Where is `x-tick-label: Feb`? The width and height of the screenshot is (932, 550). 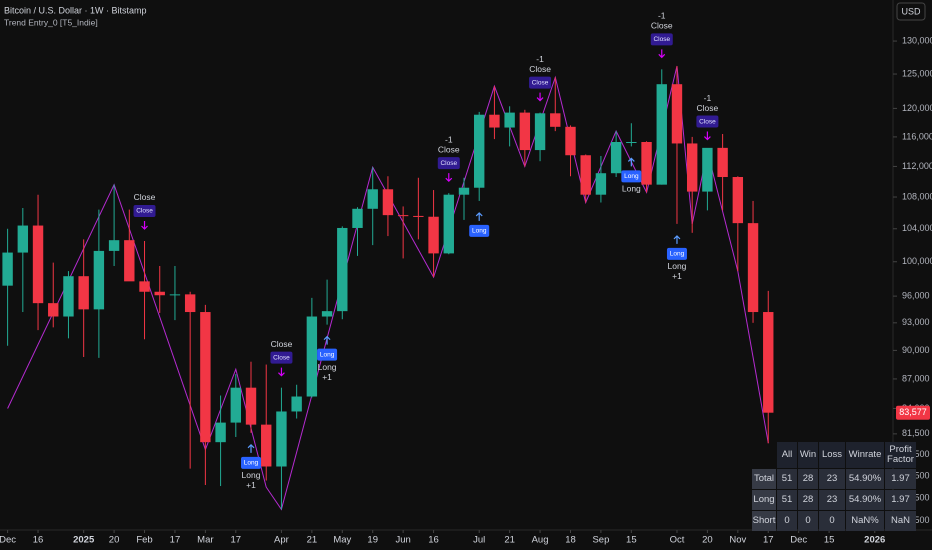
x-tick-label: Feb is located at coordinates (144, 540).